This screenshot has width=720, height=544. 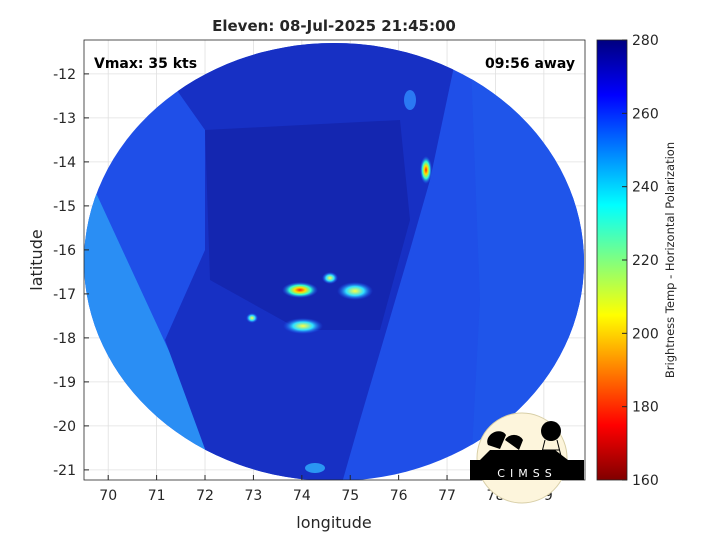 What do you see at coordinates (205, 496) in the screenshot?
I see `x-tick-label: 72` at bounding box center [205, 496].